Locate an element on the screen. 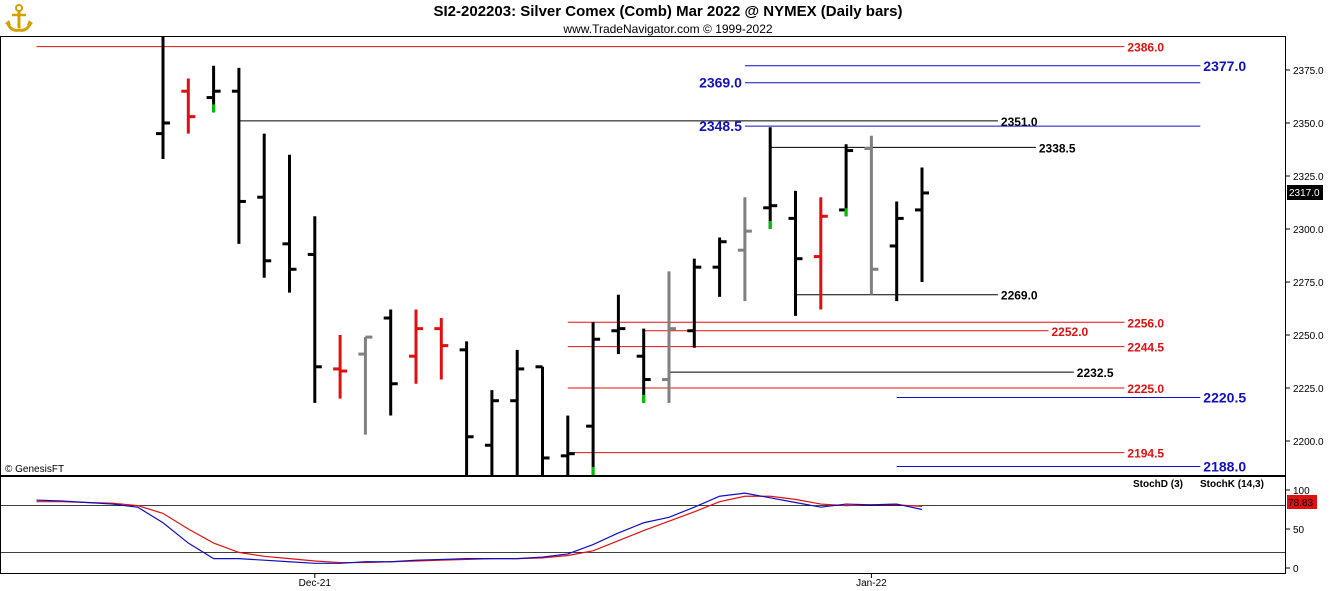  chart-subtitle: www.TradeNavigator.com © 1999-2022 is located at coordinates (668, 29).